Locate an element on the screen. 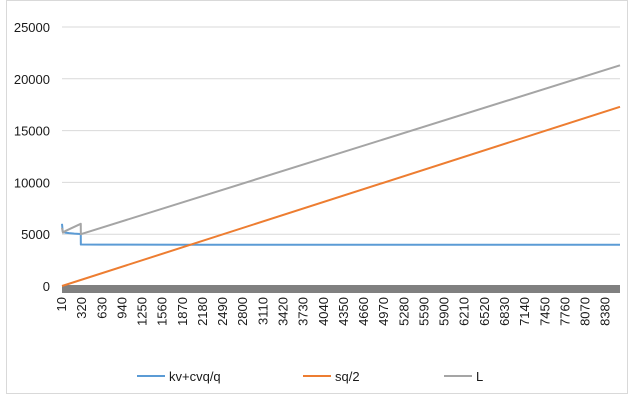 This screenshot has width=629, height=399. legend-label: L is located at coordinates (479, 376).